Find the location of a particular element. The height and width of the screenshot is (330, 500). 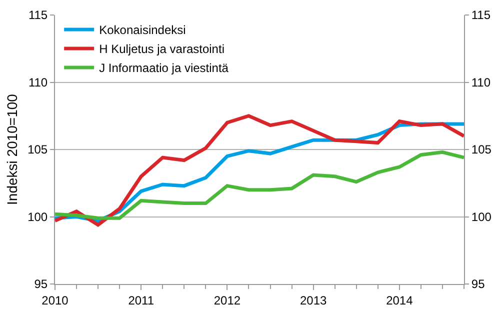

y-tick-label: 115 is located at coordinates (38, 15).